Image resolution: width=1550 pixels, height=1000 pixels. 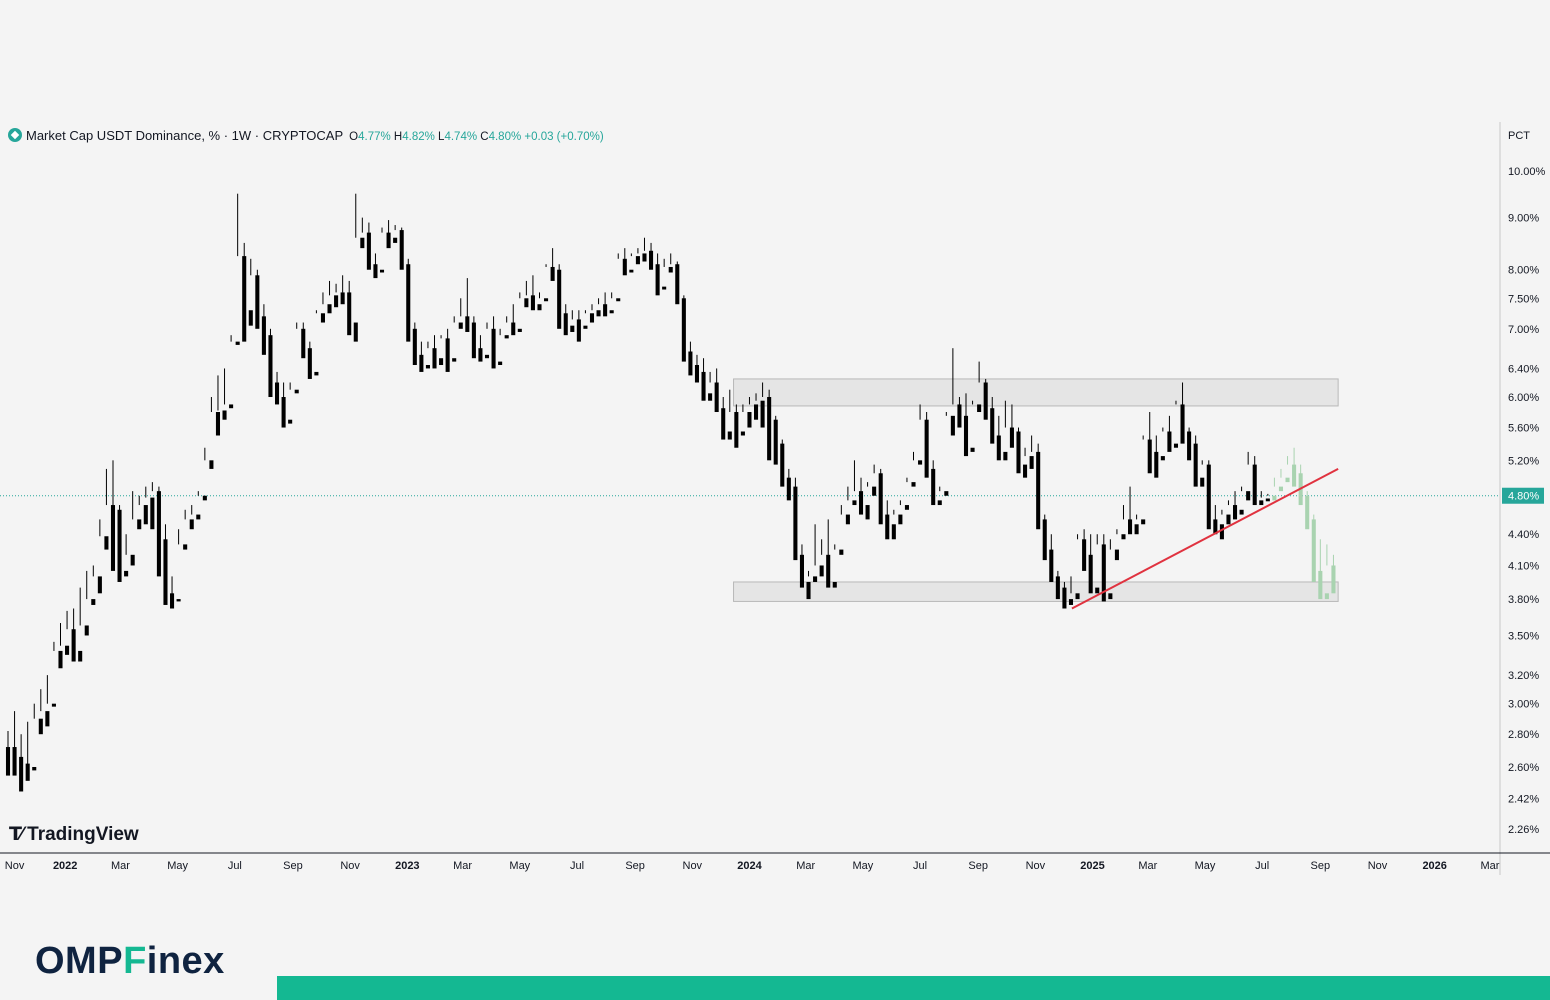 I want to click on low-key: L, so click(x=441, y=137).